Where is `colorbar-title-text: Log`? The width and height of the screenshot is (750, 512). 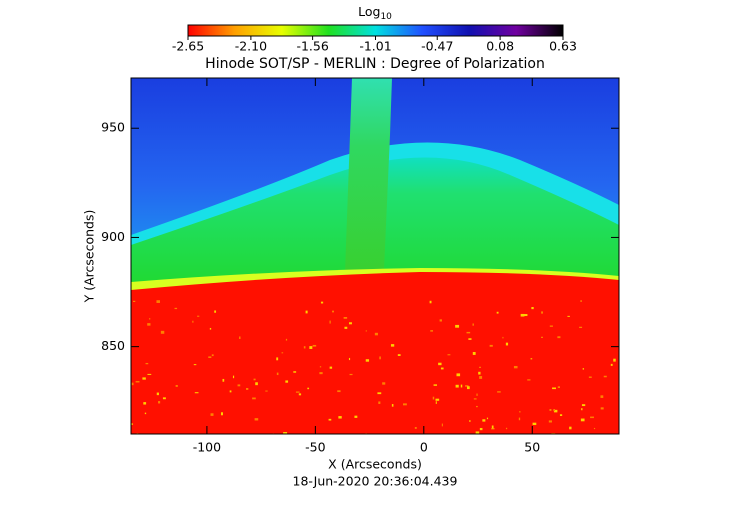
colorbar-title-text: Log is located at coordinates (369, 11).